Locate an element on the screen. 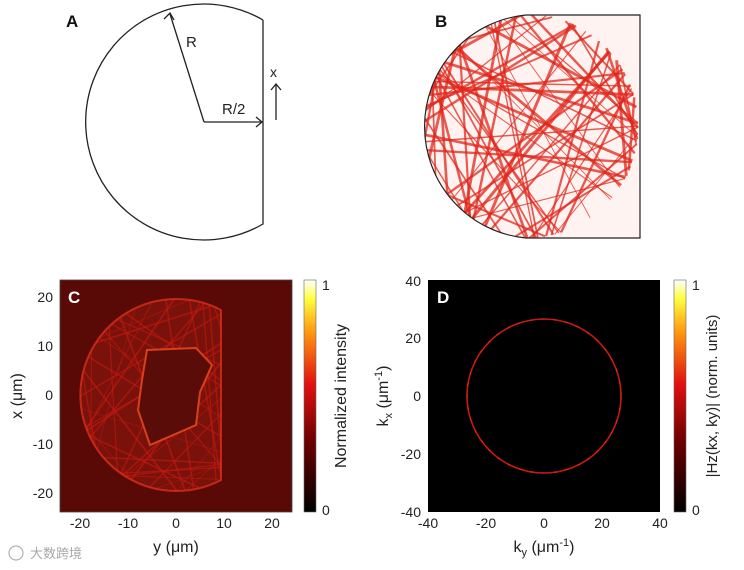  panel-a: A R R/2 x is located at coordinates (174, 122).